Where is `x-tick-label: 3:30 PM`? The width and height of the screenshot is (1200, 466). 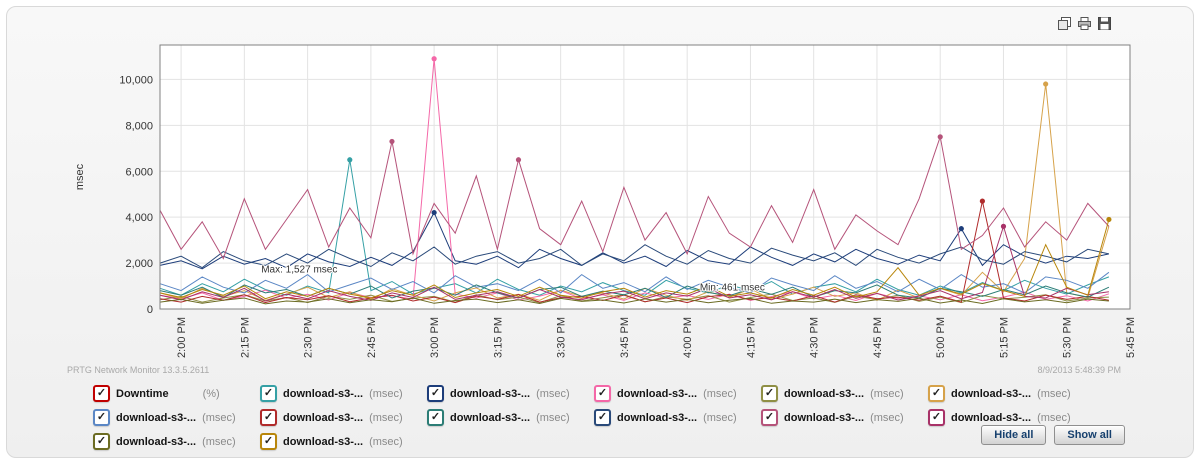
x-tick-label: 3:30 PM is located at coordinates (562, 337).